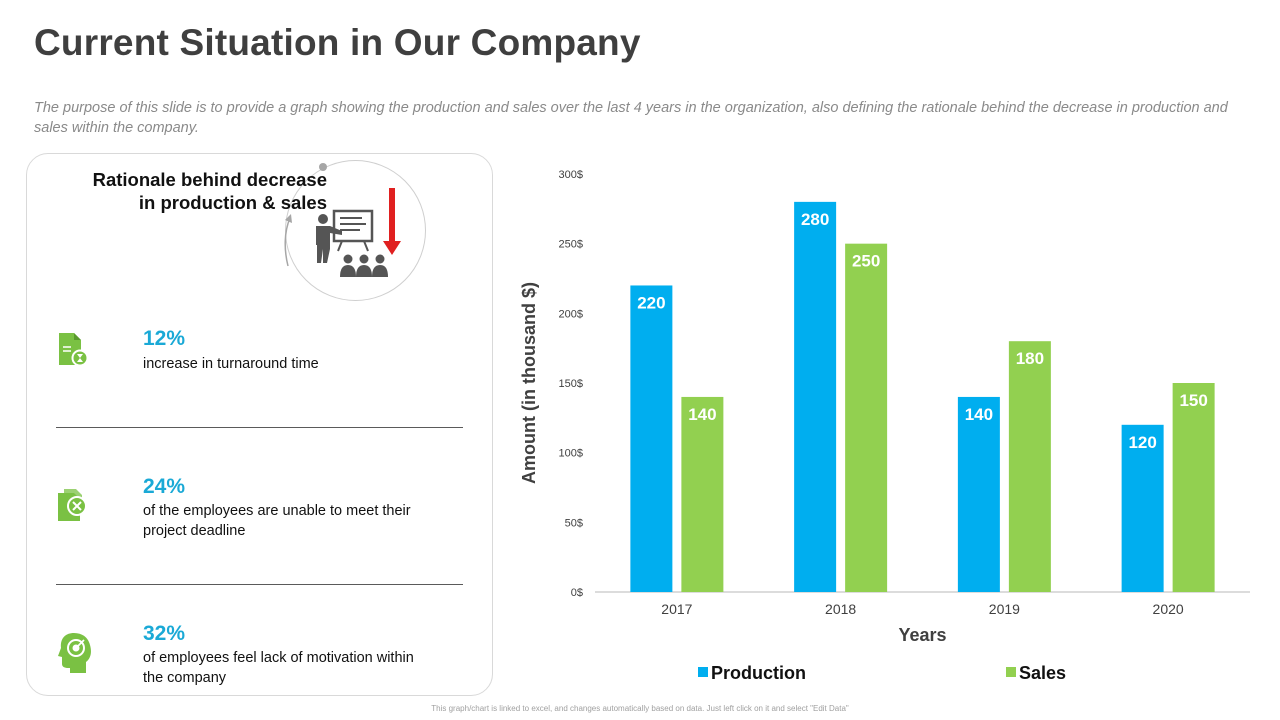 This screenshot has height=720, width=1280. Describe the element at coordinates (209, 179) in the screenshot. I see `rationale-title-line1: Rationale behind decrease` at that location.